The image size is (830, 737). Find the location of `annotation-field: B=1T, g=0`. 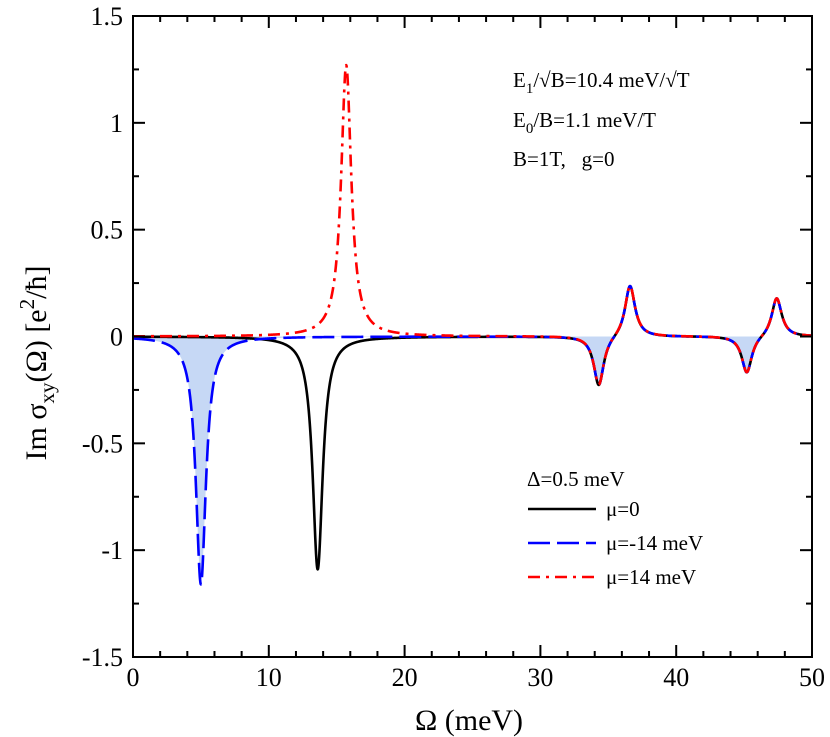

annotation-field: B=1T, g=0 is located at coordinates (563, 159).